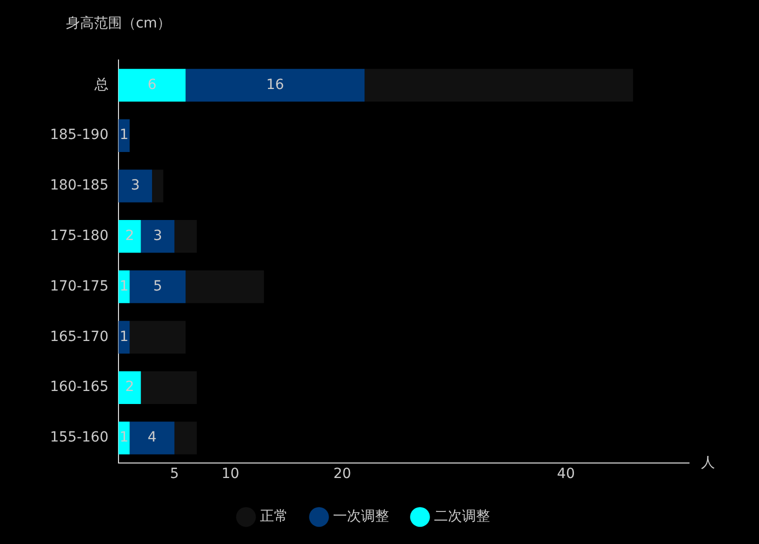 The height and width of the screenshot is (544, 759). Describe the element at coordinates (708, 462) in the screenshot. I see `x-axis-title: 人` at that location.